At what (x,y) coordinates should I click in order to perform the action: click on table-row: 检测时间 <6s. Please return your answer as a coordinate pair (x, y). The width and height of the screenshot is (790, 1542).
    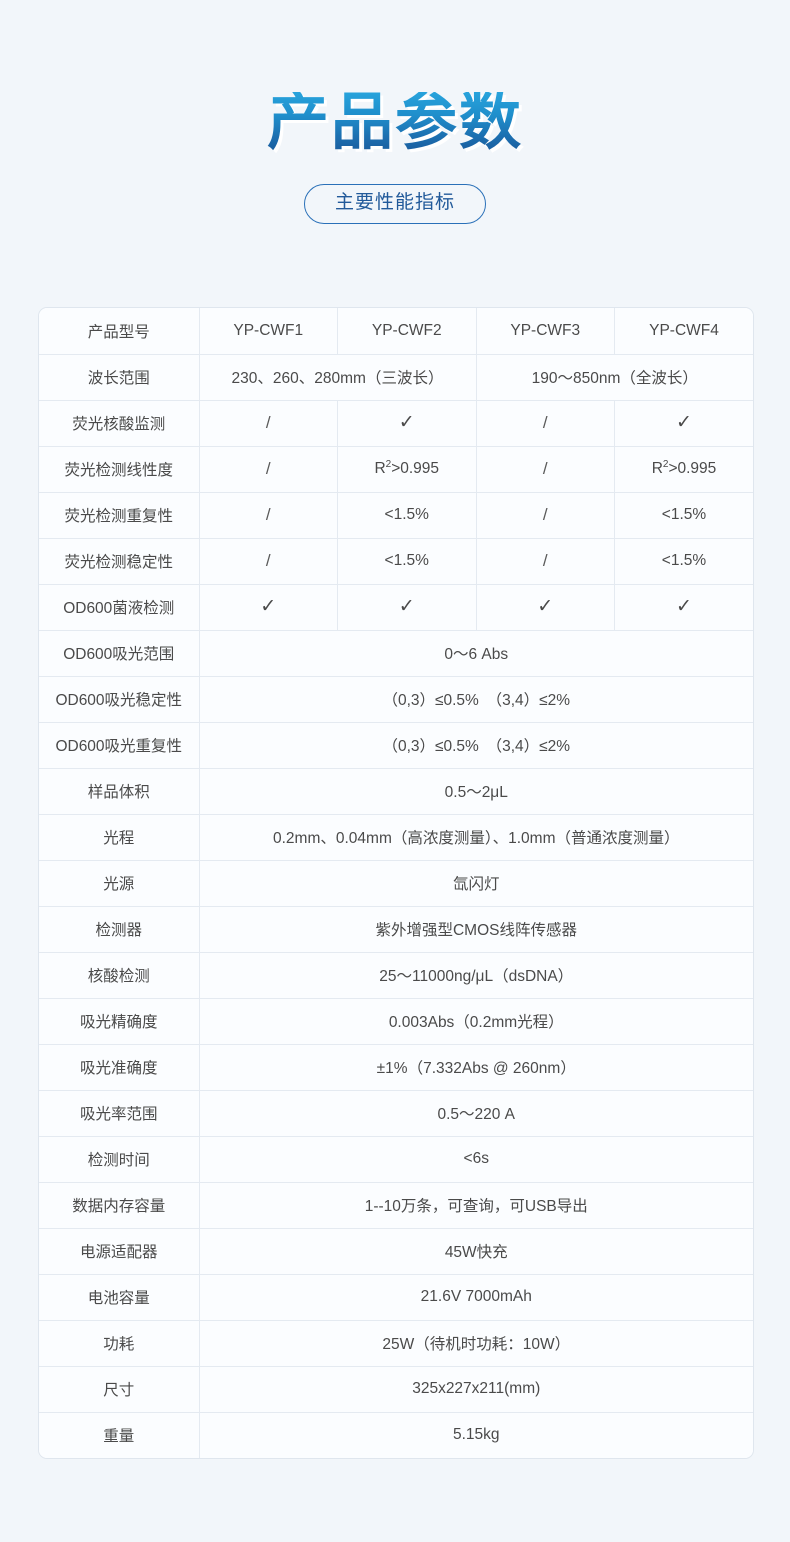
    Looking at the image, I should click on (396, 1159).